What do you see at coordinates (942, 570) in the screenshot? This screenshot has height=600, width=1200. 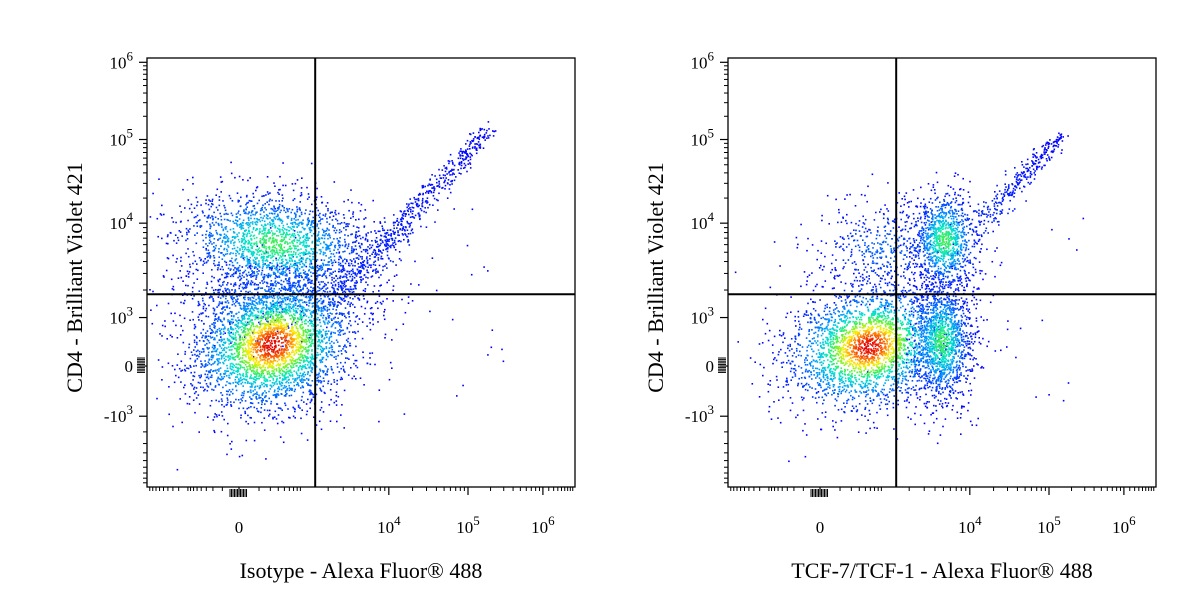 I see `x-axis-title: TCF-7/TCF-1 - Alexa Fluor® 488` at bounding box center [942, 570].